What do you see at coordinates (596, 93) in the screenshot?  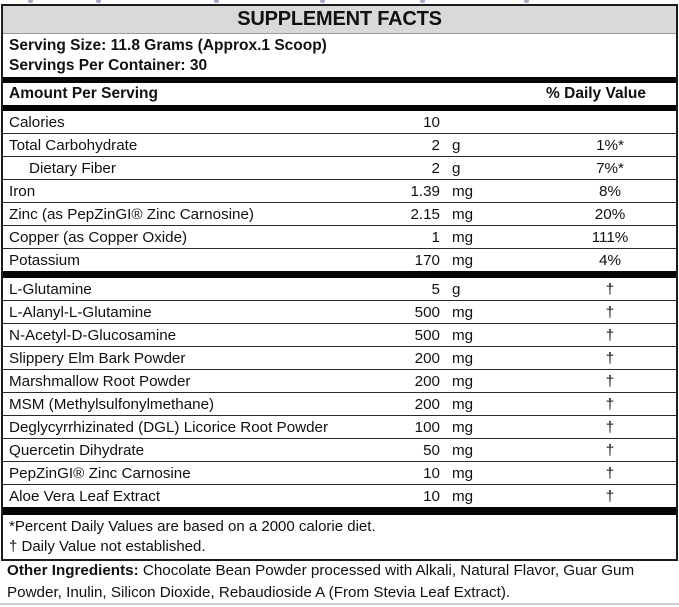 I see `daily-value-header: % Daily Value` at bounding box center [596, 93].